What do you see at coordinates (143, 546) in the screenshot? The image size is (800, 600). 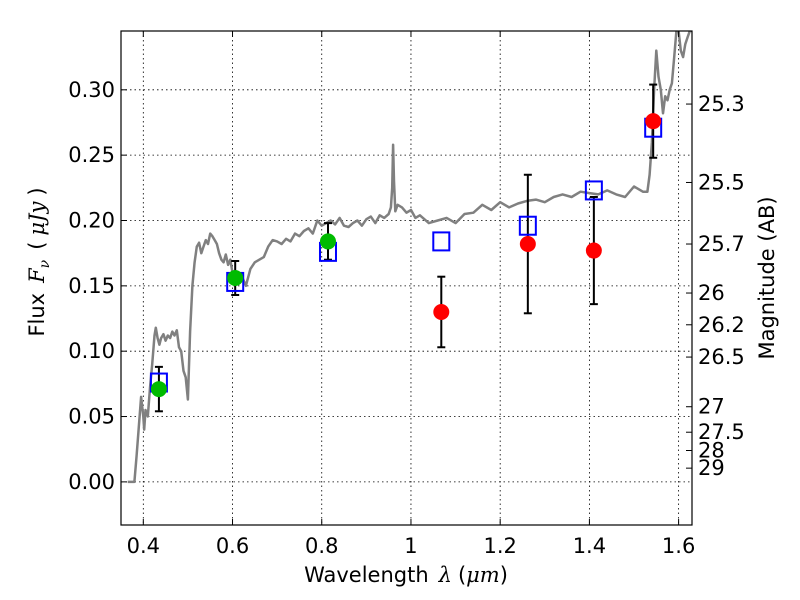 I see `x-tick-label: 0.4` at bounding box center [143, 546].